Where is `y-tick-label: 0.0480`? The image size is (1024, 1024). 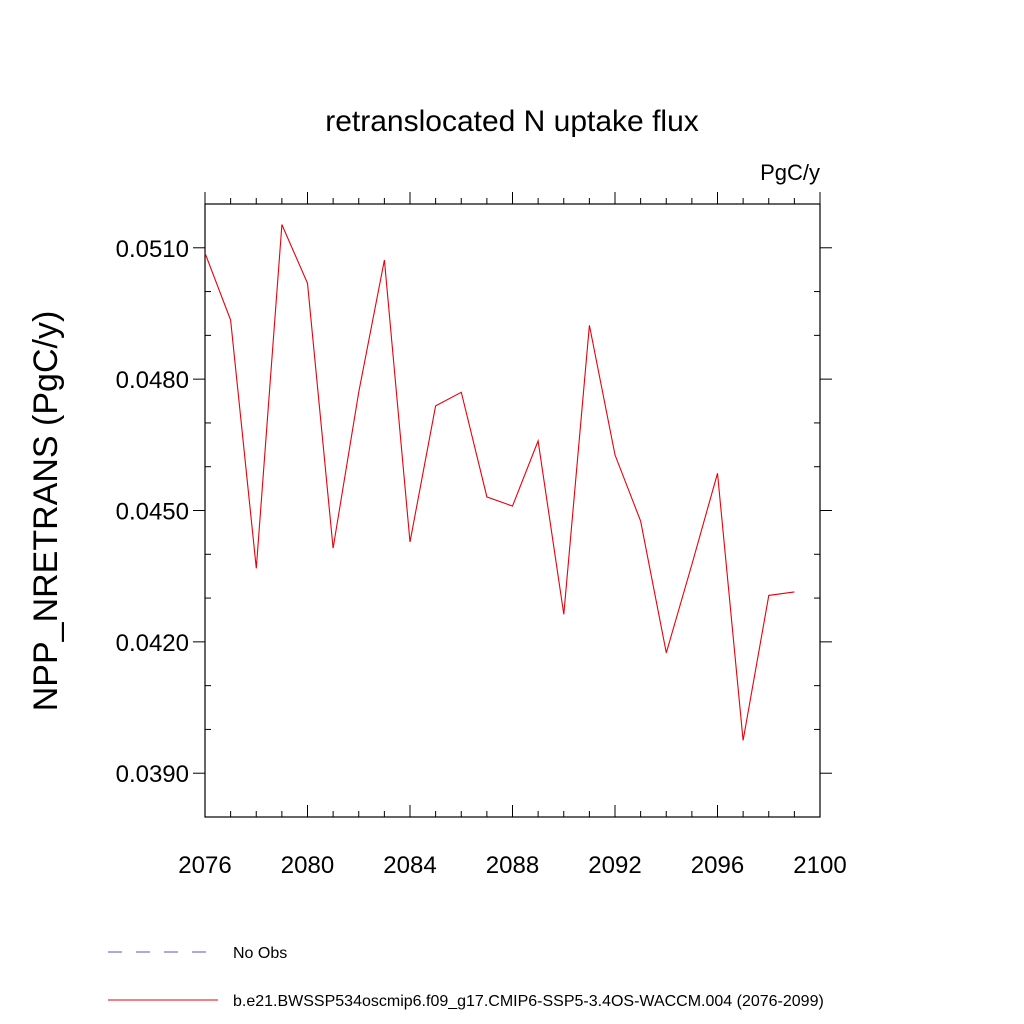
y-tick-label: 0.0480 is located at coordinates (152, 380).